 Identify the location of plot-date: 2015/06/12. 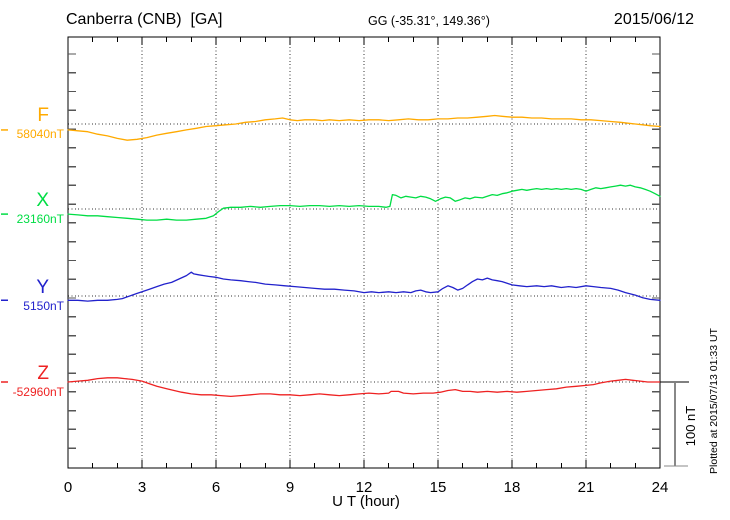
(653, 19).